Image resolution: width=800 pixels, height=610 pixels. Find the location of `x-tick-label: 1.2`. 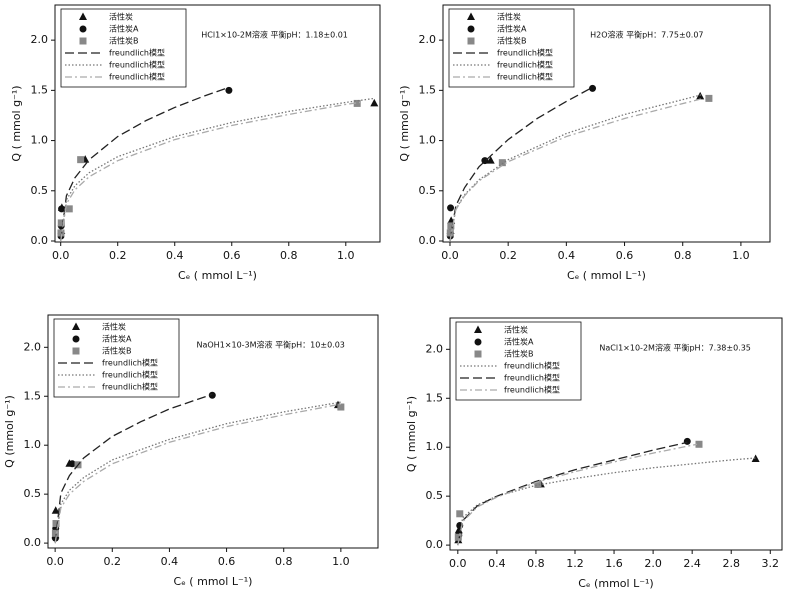

x-tick-label: 1.2 is located at coordinates (575, 563).